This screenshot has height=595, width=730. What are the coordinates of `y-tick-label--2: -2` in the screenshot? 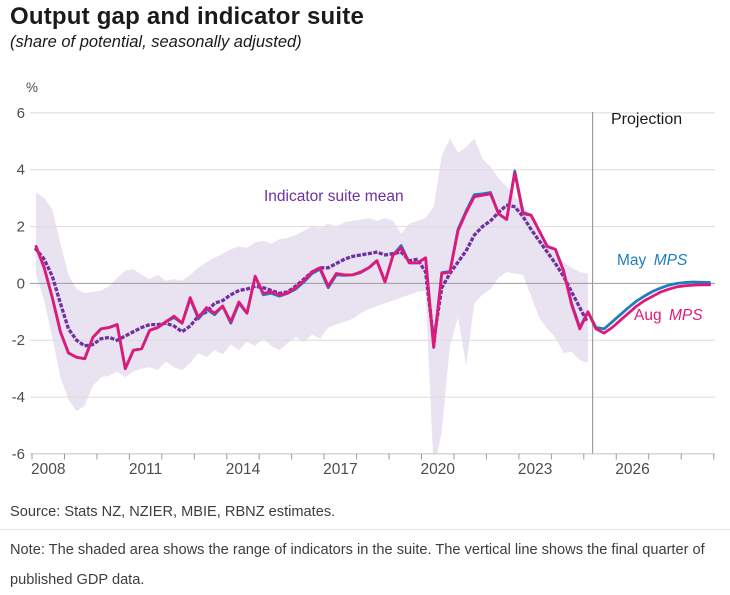 It's located at (18, 340).